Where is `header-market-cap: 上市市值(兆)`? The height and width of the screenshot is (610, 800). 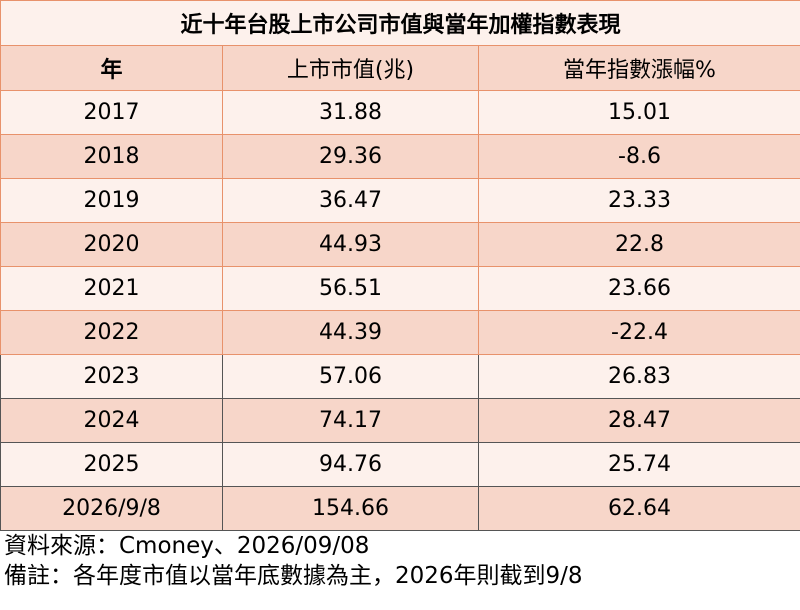 header-market-cap: 上市市值(兆) is located at coordinates (350, 68).